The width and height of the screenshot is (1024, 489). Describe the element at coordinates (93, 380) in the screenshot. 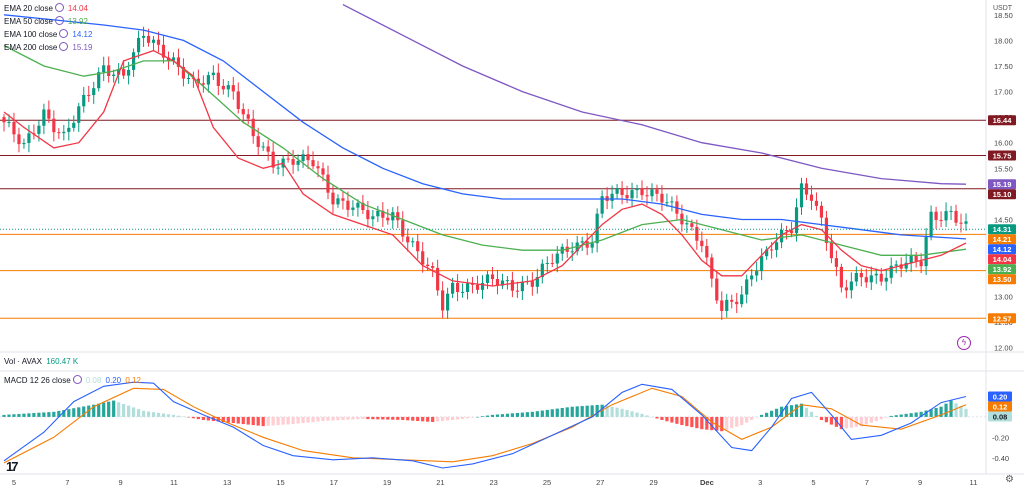

I see `legend-macd-hist: 0.08` at that location.